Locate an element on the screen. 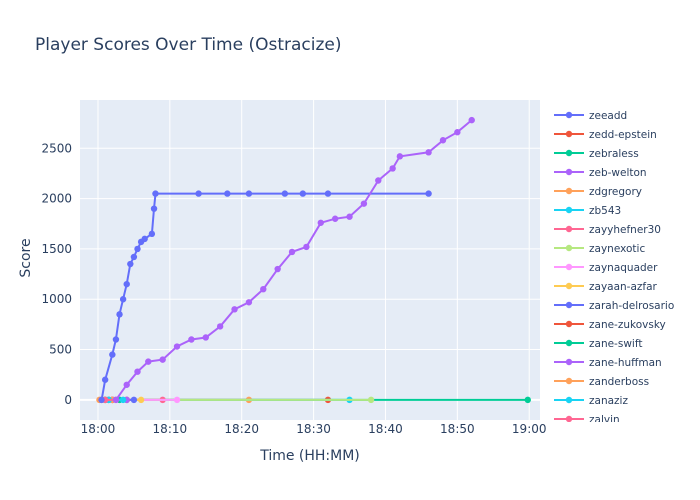  legend-item: zane-swift is located at coordinates (598, 344).